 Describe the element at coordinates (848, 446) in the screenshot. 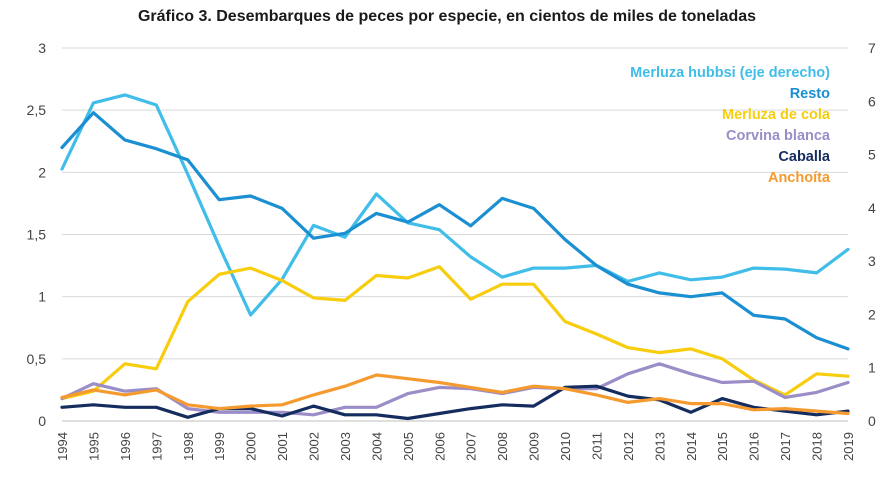

I see `x-tick-label: 2019` at that location.